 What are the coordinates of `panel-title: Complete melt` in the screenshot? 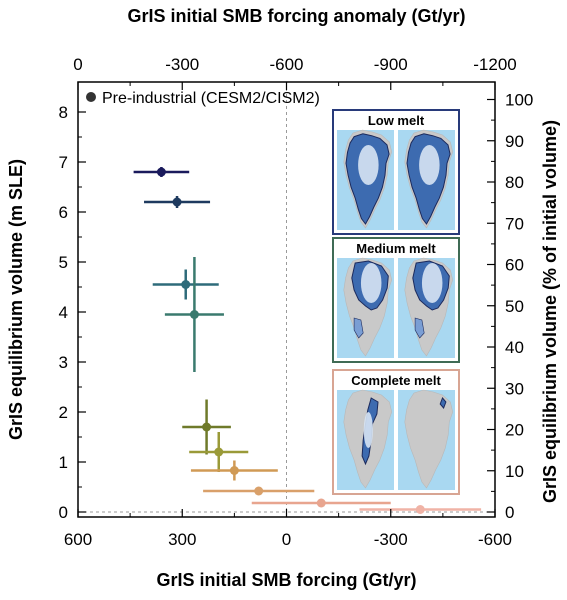 It's located at (396, 380).